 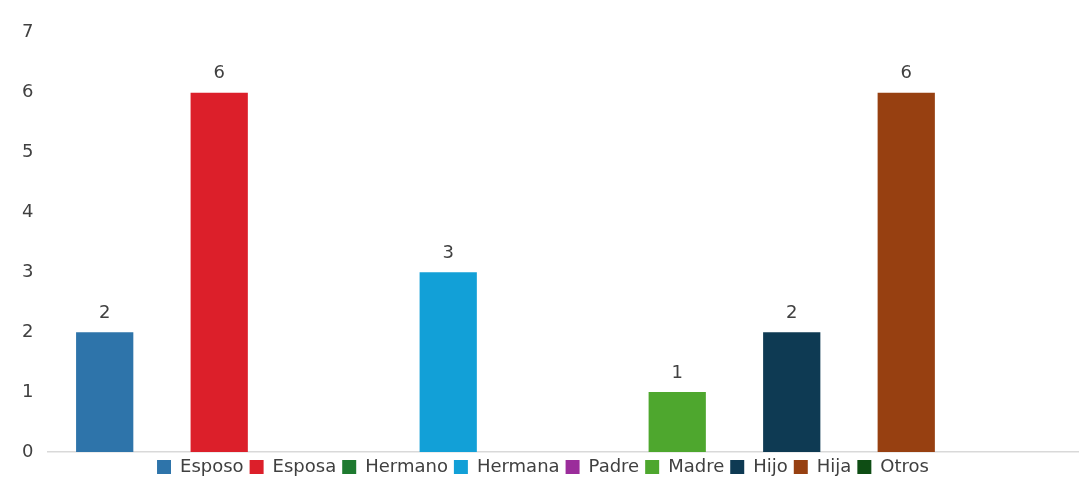 What do you see at coordinates (696, 465) in the screenshot?
I see `legend-label: Madre` at bounding box center [696, 465].